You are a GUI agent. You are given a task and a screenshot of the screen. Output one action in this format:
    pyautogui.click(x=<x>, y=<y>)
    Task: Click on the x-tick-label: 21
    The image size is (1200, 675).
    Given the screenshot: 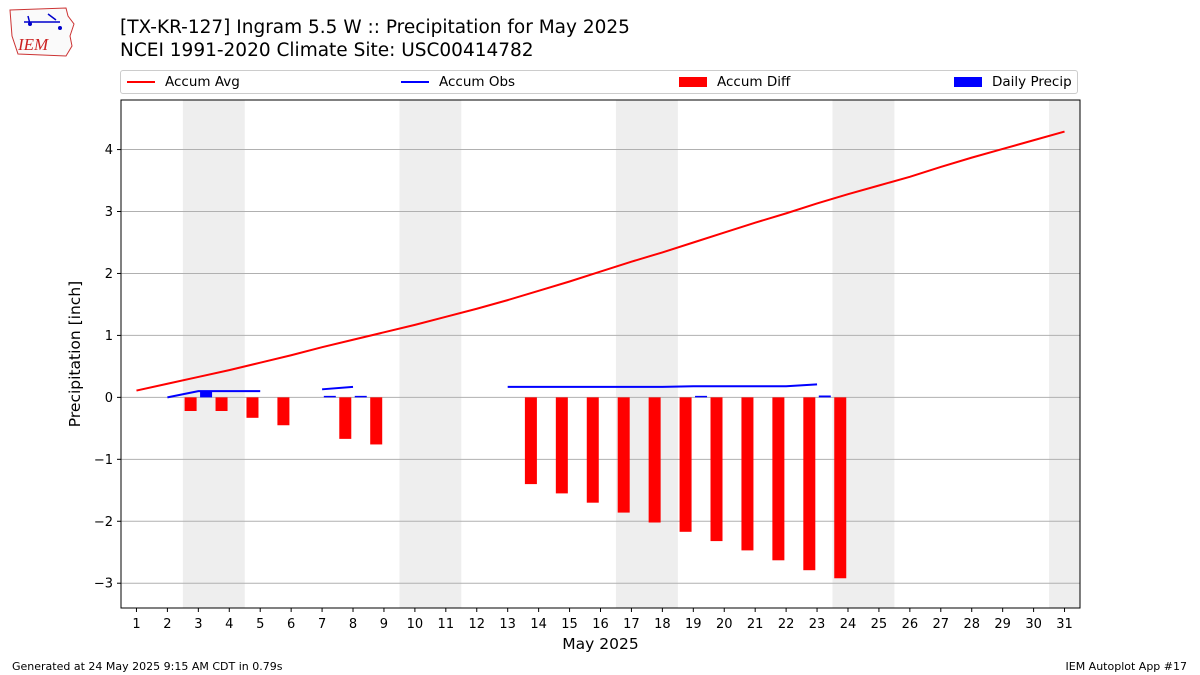 What is the action you would take?
    pyautogui.click(x=755, y=624)
    